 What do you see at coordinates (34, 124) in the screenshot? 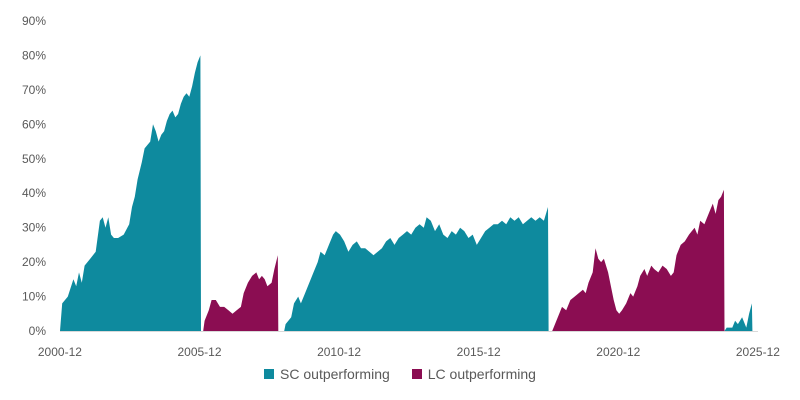
I see `y-tick-label: 60%` at bounding box center [34, 124].